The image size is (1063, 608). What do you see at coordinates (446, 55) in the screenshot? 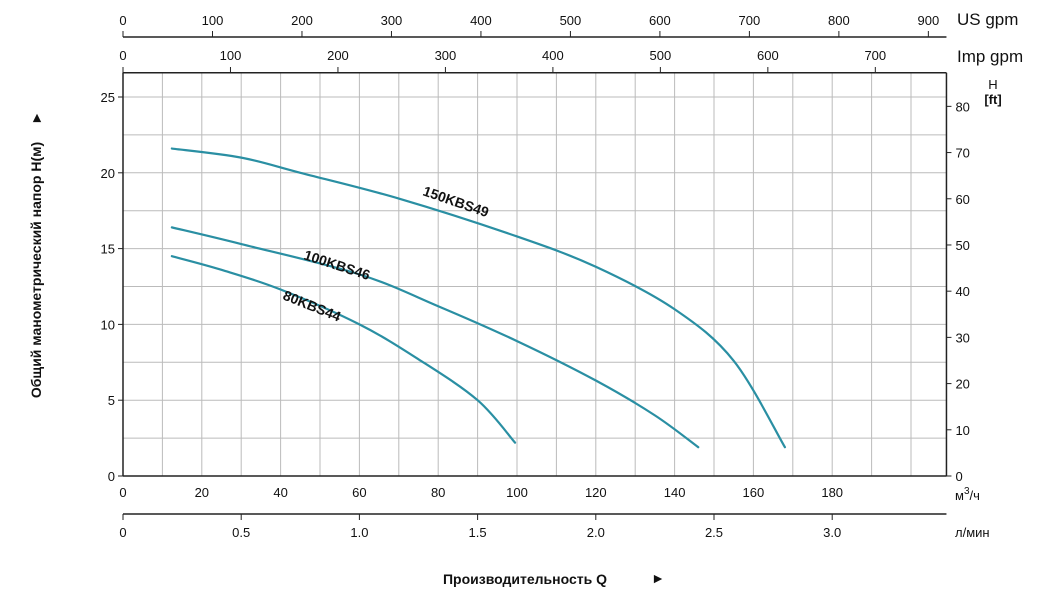
I see `imp-gpm-tick-label: 300` at bounding box center [446, 55].